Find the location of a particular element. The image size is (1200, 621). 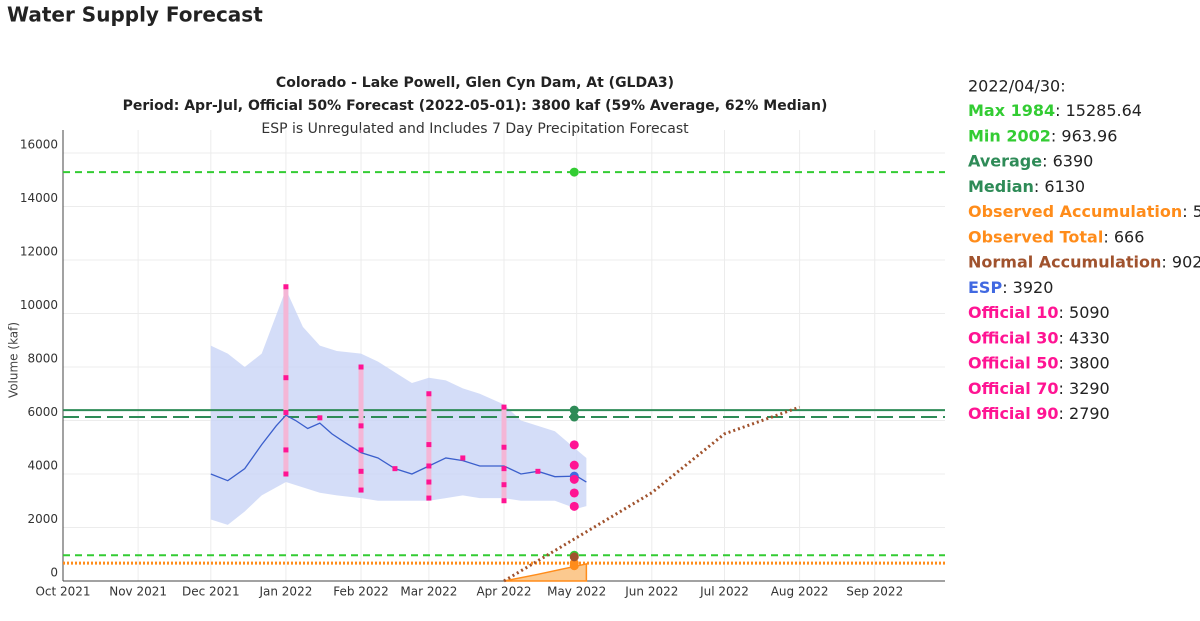

readout-entry: Min 2002: 963.96 is located at coordinates (1042, 135).